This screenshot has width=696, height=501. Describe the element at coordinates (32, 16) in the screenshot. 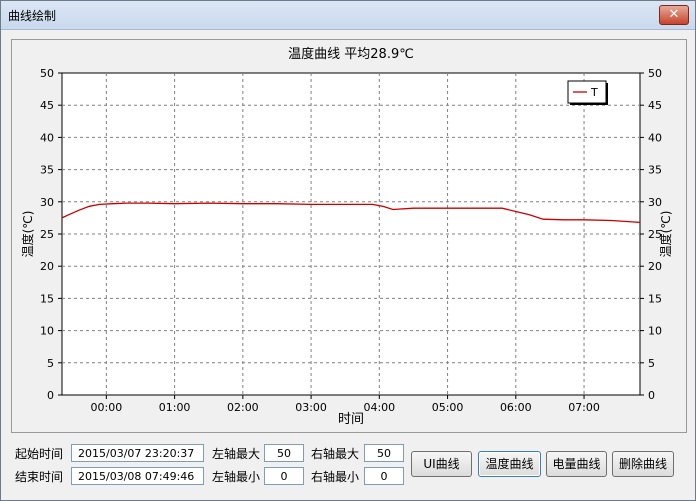

I see `window-title: 曲线绘制` at that location.